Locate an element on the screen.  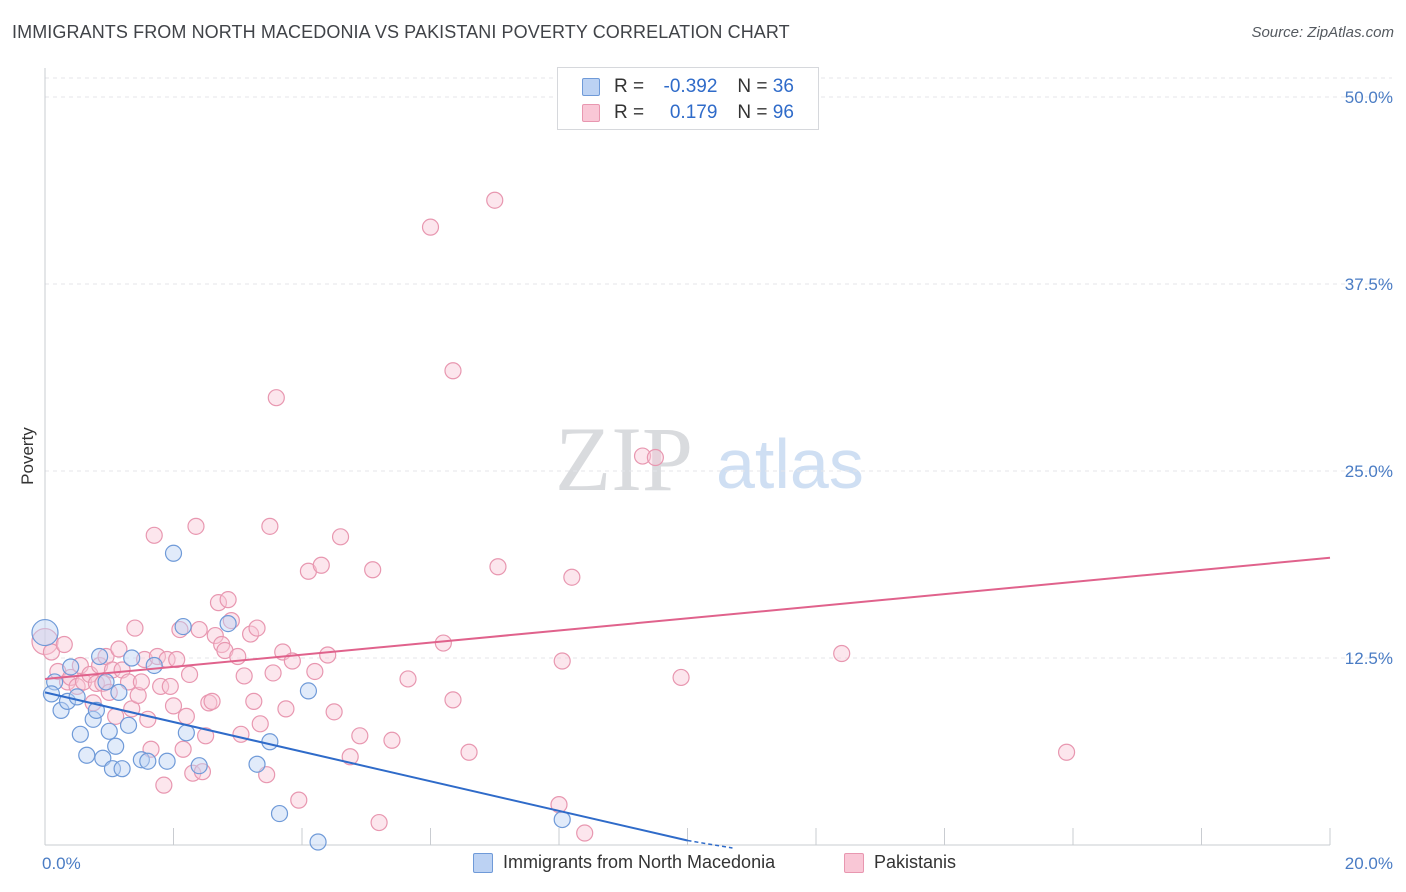
x-tick-labels: 0.0% 20.0% is located at coordinates (717, 863).